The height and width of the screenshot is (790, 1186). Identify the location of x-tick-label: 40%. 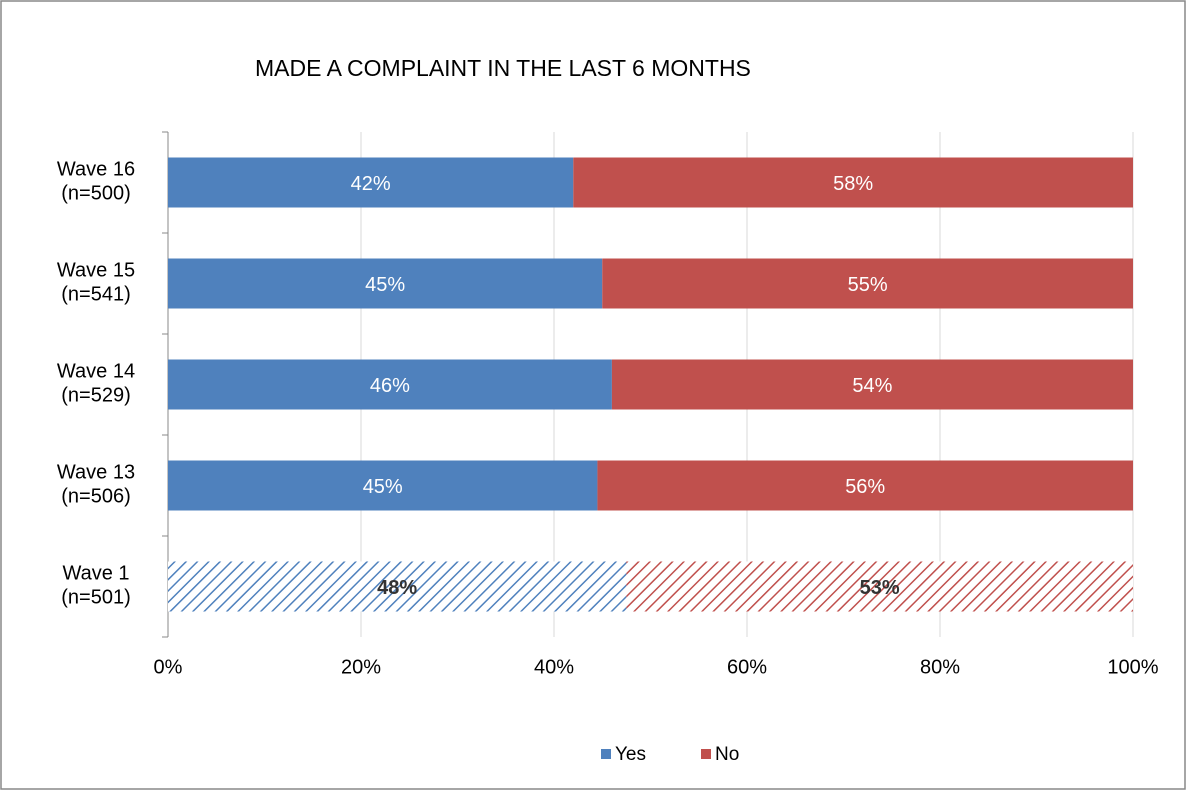
(554, 667).